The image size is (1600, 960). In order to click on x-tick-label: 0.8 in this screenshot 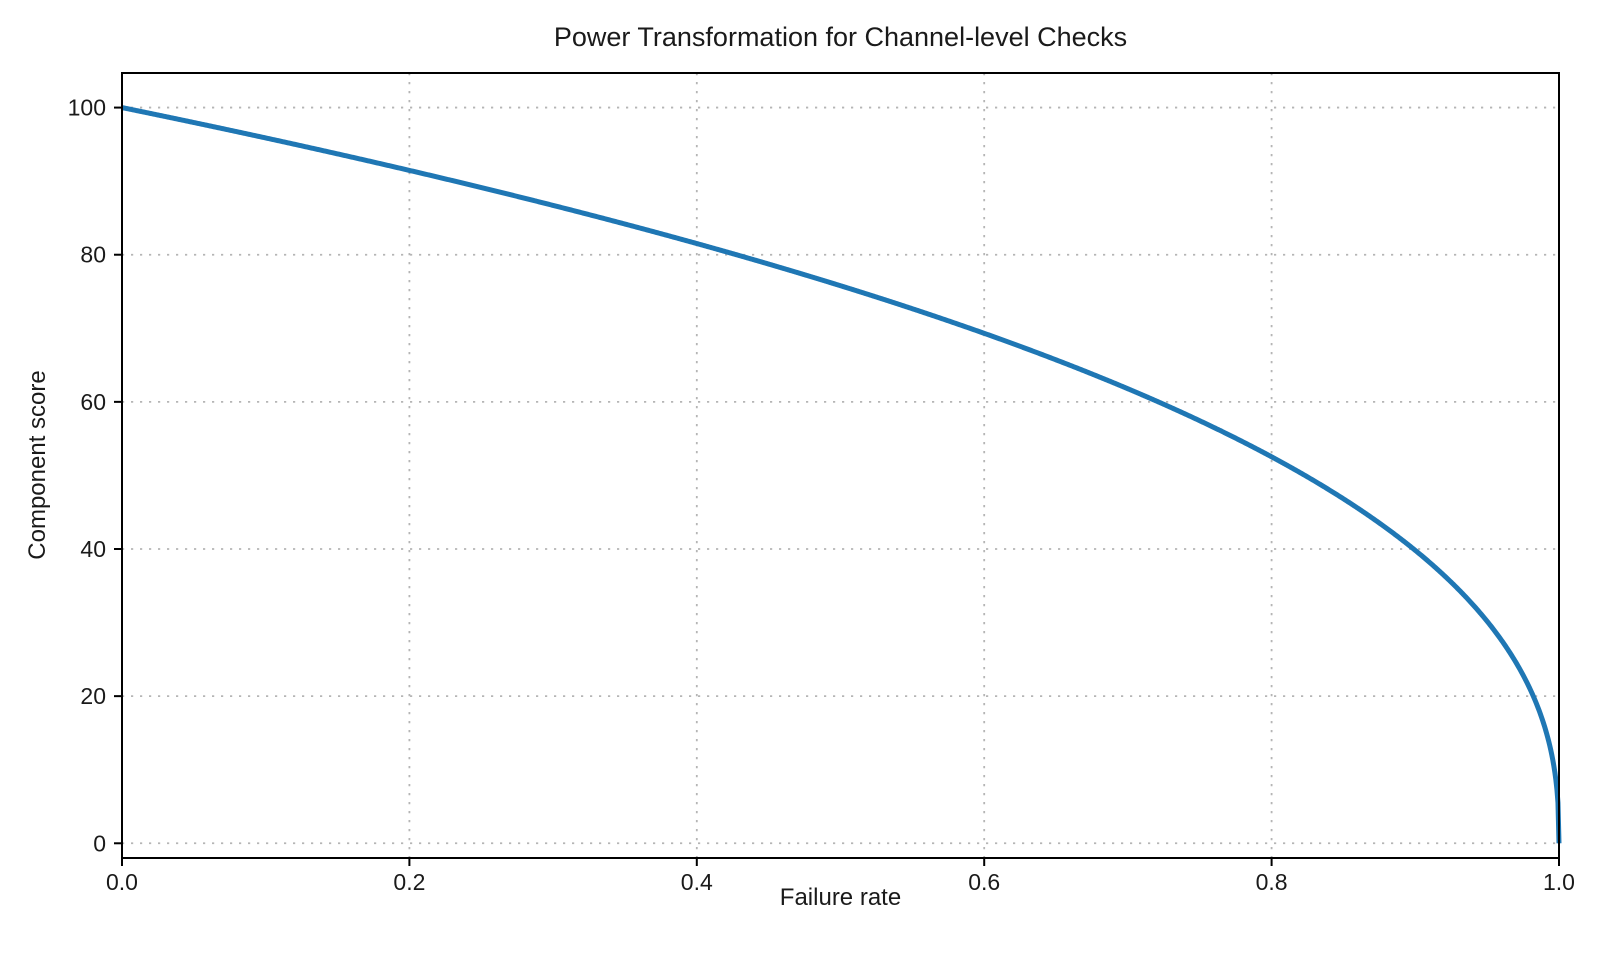, I will do `click(1272, 882)`.